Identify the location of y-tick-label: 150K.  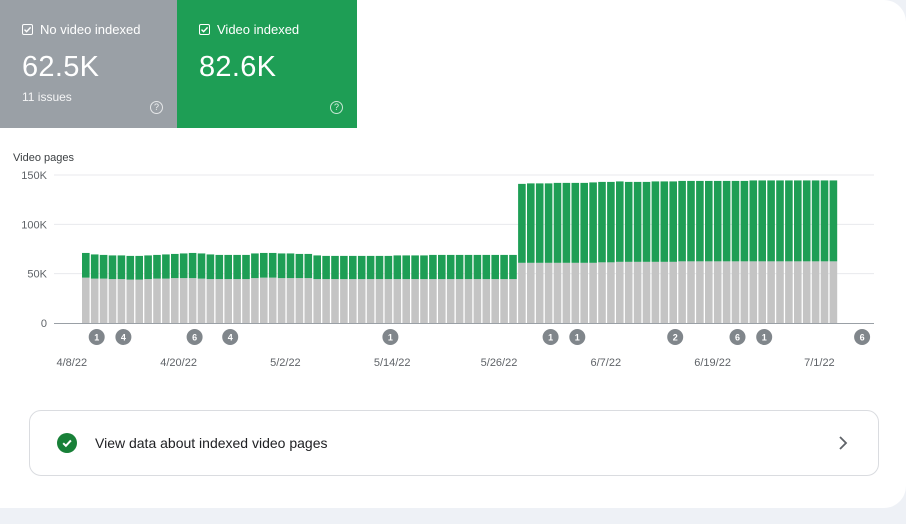
(34, 176).